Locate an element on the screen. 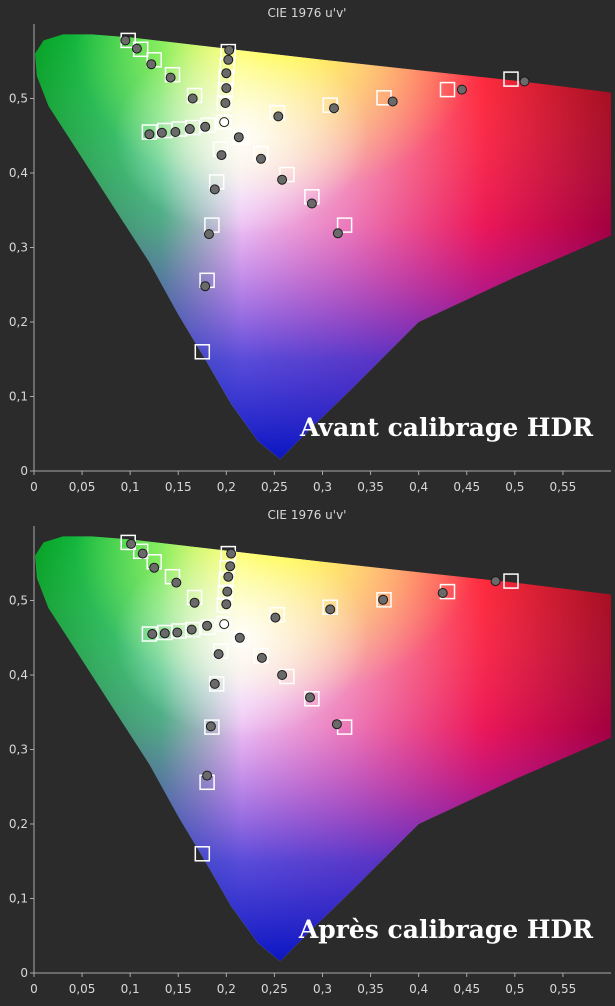 The width and height of the screenshot is (615, 1006). x-tick-label: 0,5 is located at coordinates (514, 487).